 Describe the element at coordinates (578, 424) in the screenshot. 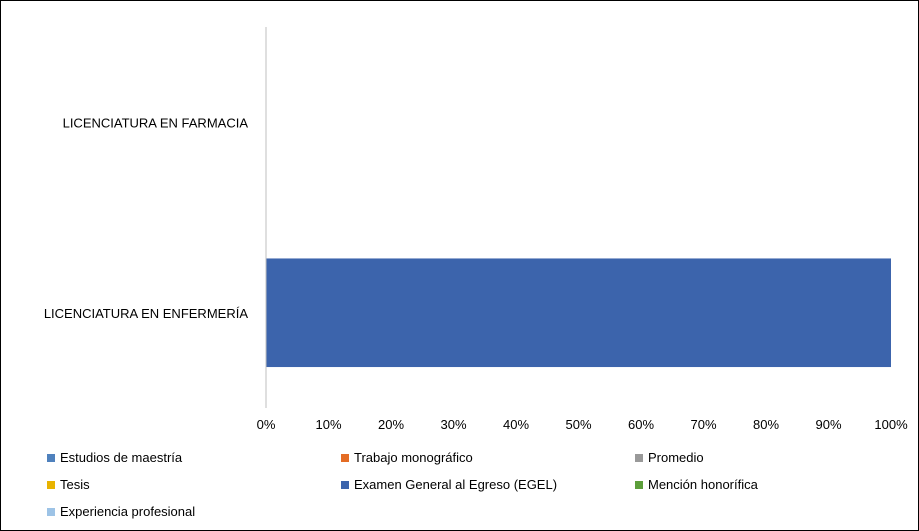

I see `x-tick-label: 50%` at that location.